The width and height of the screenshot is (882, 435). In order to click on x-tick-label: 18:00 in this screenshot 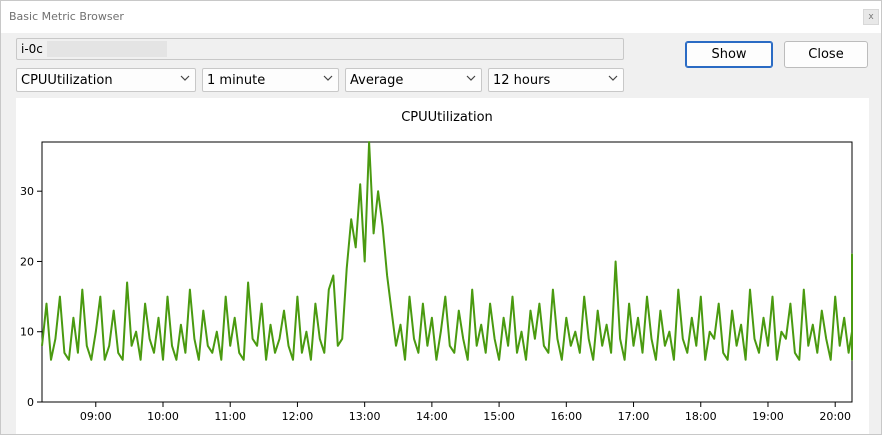, I will do `click(701, 416)`.